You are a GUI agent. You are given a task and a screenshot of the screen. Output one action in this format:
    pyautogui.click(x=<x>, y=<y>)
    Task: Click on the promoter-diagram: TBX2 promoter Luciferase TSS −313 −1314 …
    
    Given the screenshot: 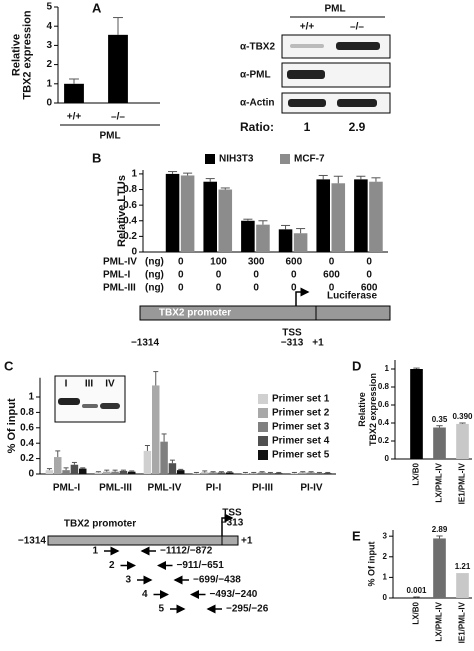 What is the action you would take?
    pyautogui.click(x=261, y=318)
    